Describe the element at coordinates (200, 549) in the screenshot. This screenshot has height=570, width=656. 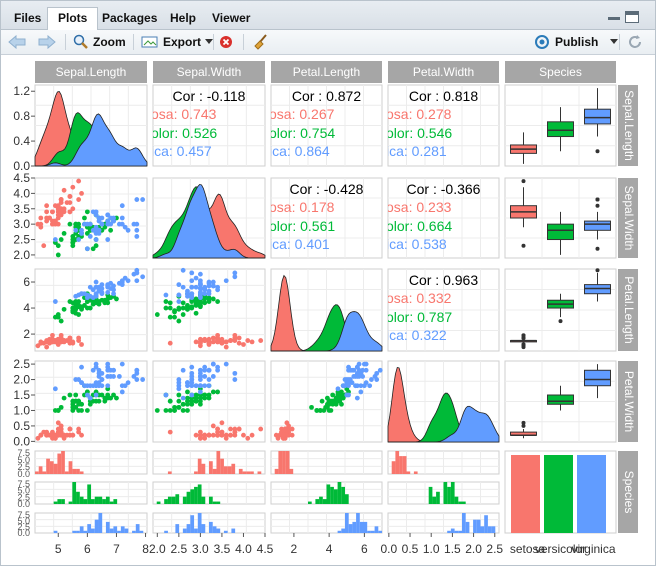
I see `x-tick-label: 3.0` at that location.